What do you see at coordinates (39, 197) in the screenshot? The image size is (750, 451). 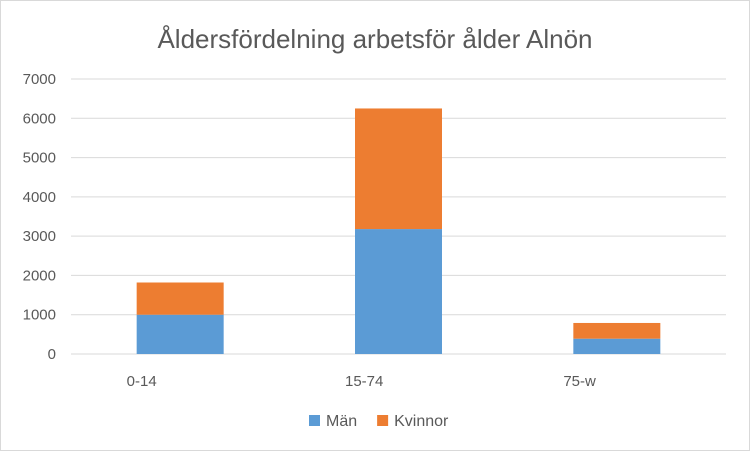 I see `y-tick-label: 4000` at bounding box center [39, 197].